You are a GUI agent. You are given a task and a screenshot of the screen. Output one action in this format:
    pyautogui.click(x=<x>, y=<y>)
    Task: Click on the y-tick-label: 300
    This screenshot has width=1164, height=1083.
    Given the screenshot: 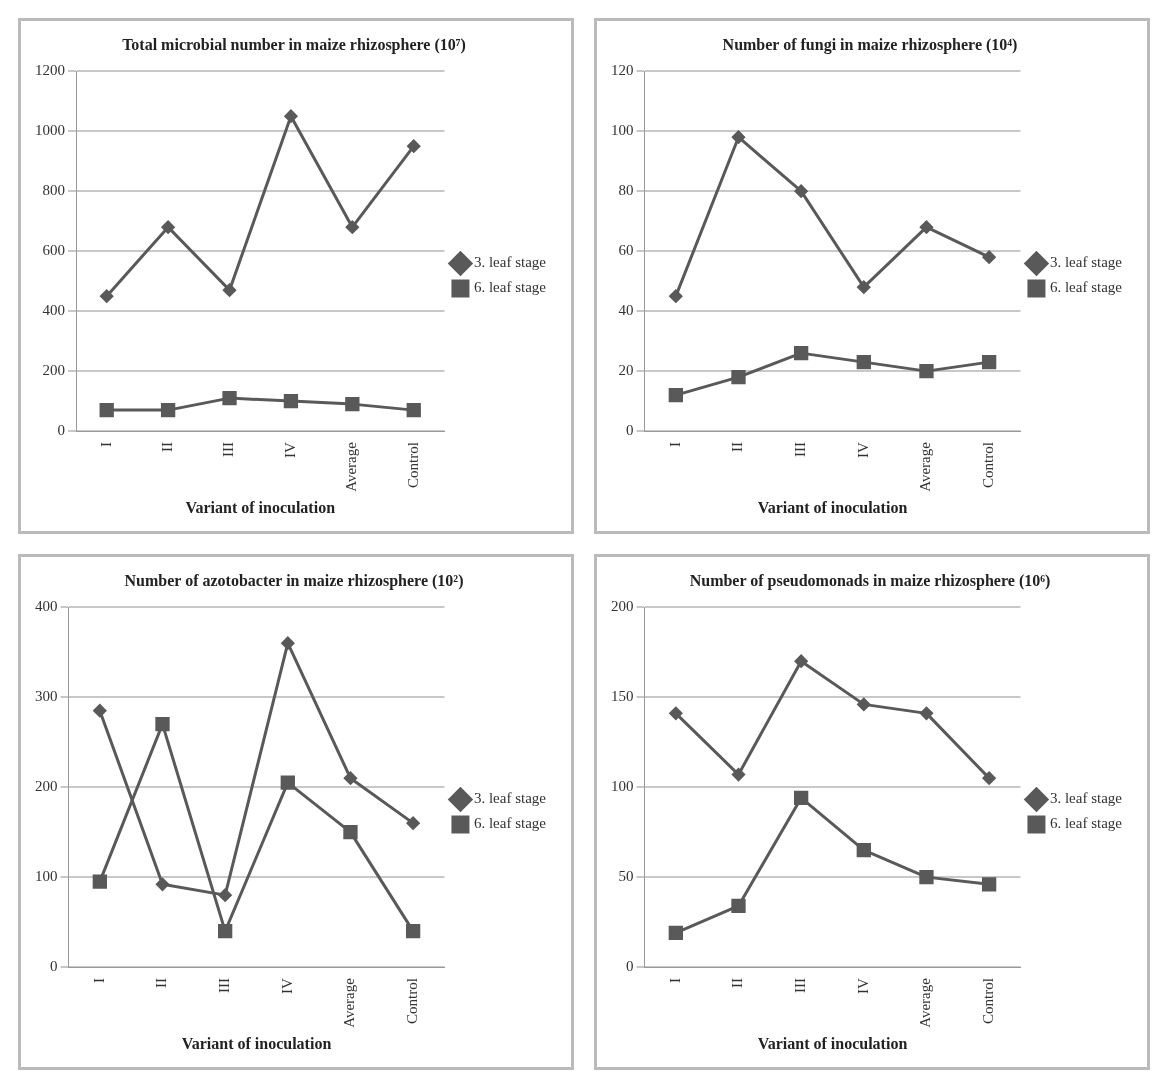 What is the action you would take?
    pyautogui.click(x=46, y=696)
    